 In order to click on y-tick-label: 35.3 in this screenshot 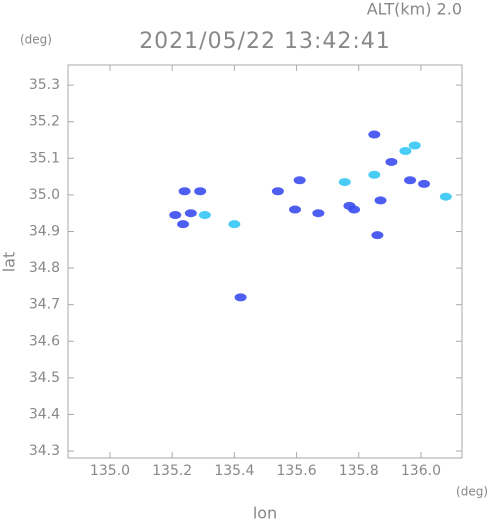, I will do `click(44, 85)`.